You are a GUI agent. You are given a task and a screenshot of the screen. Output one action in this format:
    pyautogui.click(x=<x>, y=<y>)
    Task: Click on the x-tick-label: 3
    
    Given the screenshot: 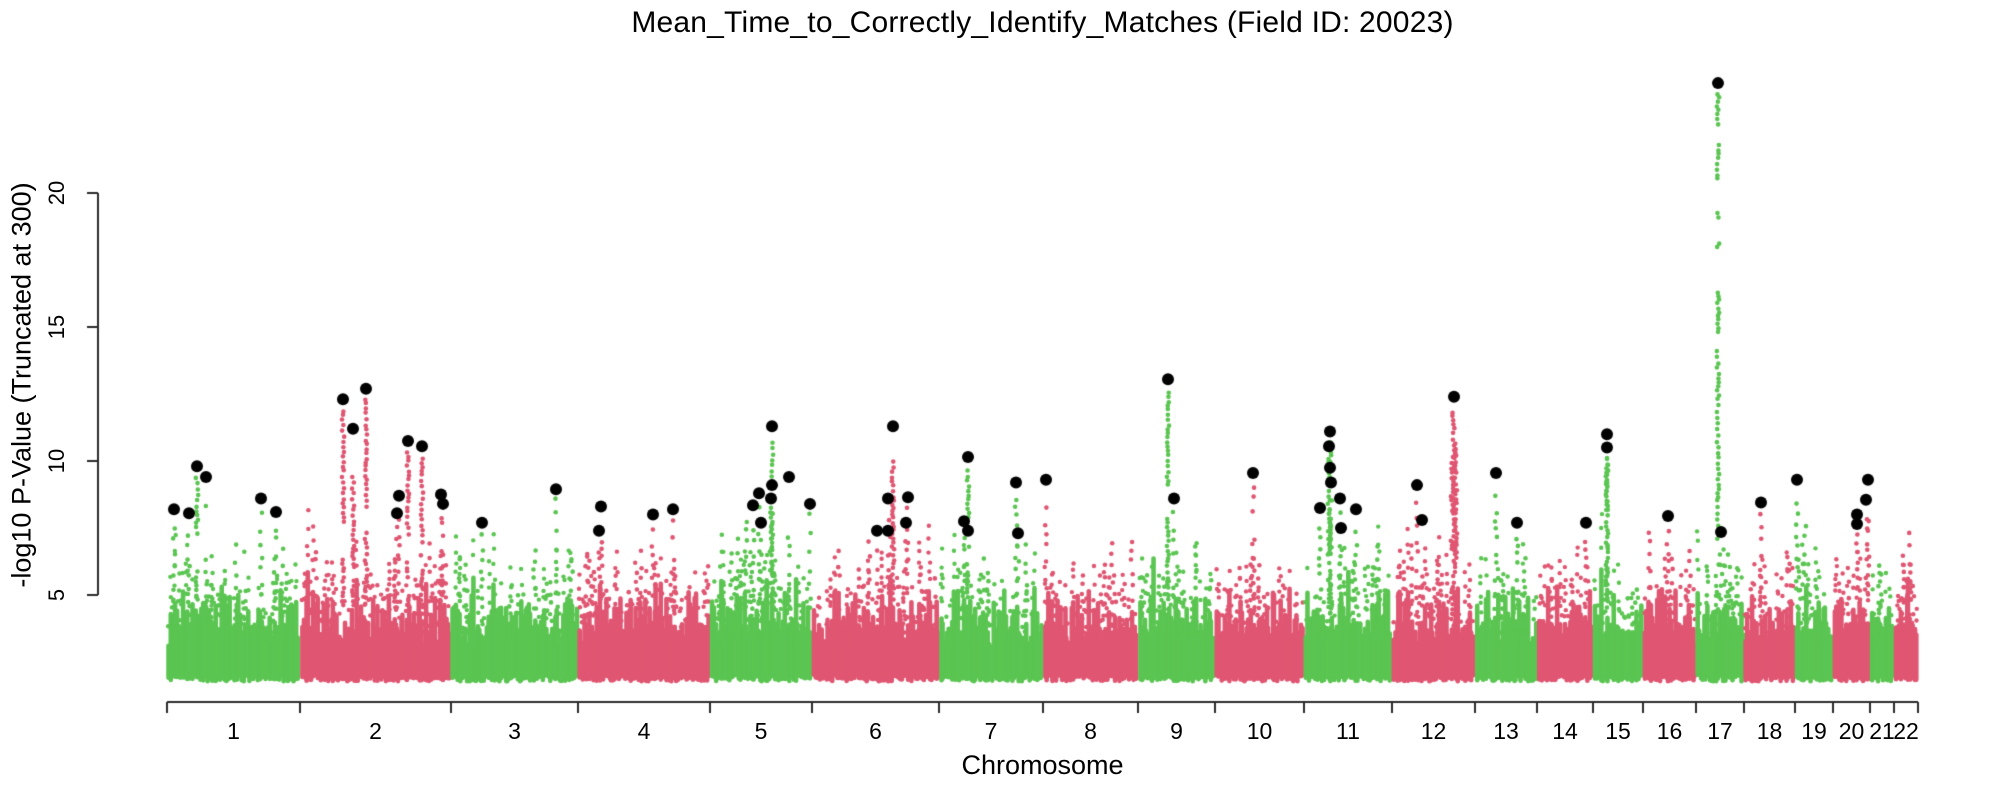 What is the action you would take?
    pyautogui.click(x=514, y=731)
    